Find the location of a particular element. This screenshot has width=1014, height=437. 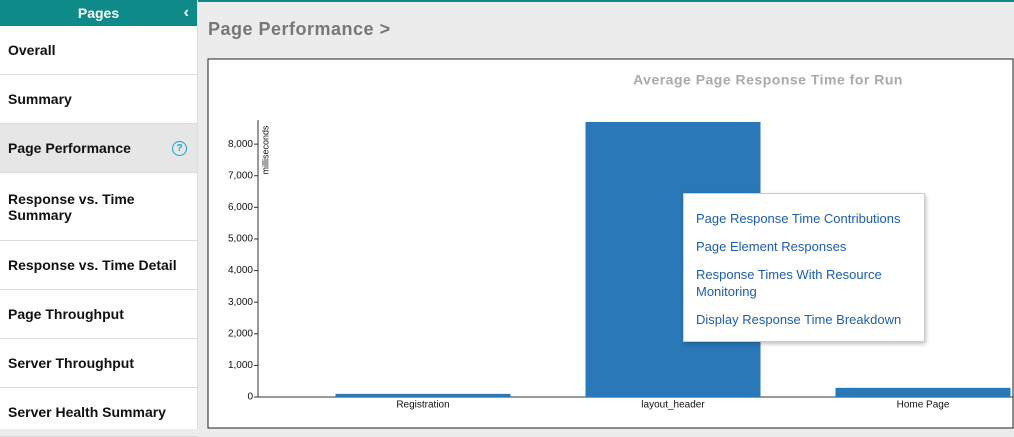

nav-item: Server Health Summary is located at coordinates (98, 412).